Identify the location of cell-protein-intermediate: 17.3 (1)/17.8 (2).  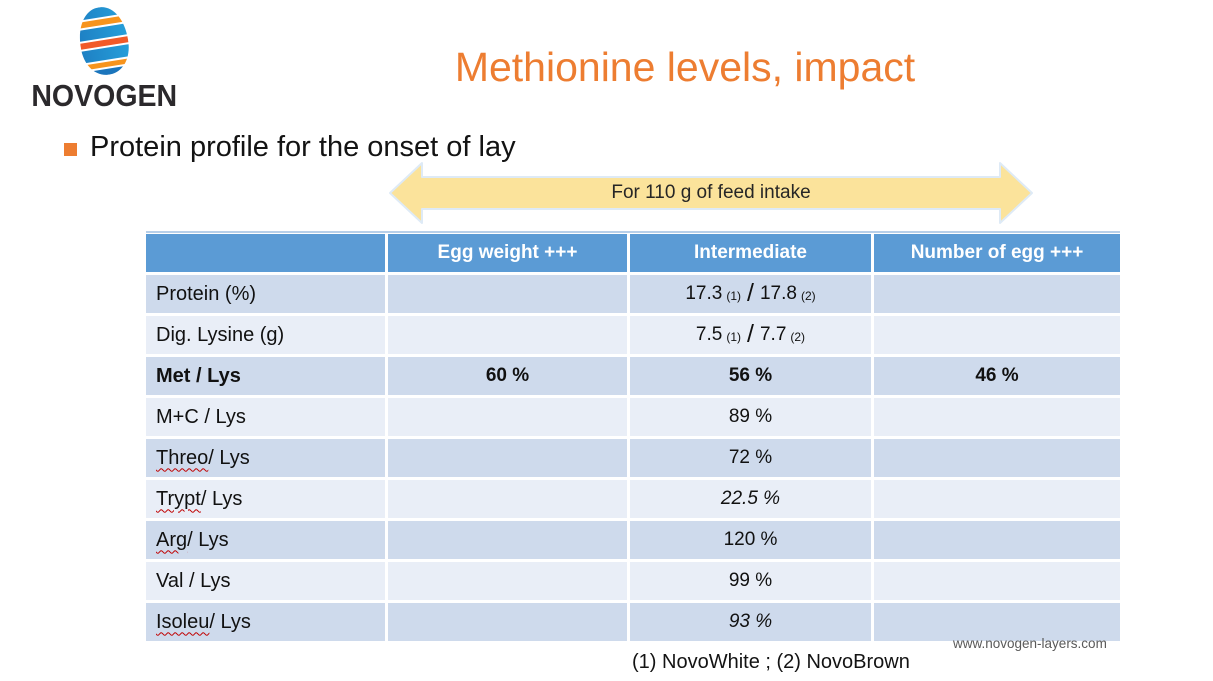
(750, 294).